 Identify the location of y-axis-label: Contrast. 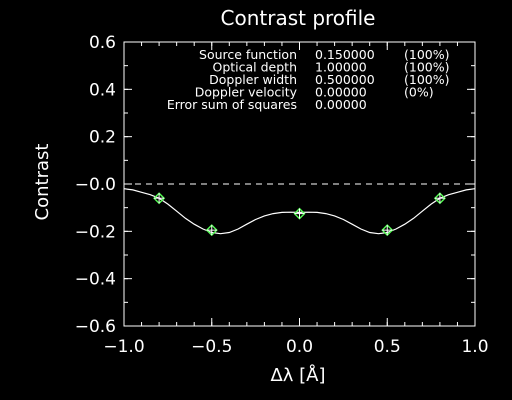
(42, 182).